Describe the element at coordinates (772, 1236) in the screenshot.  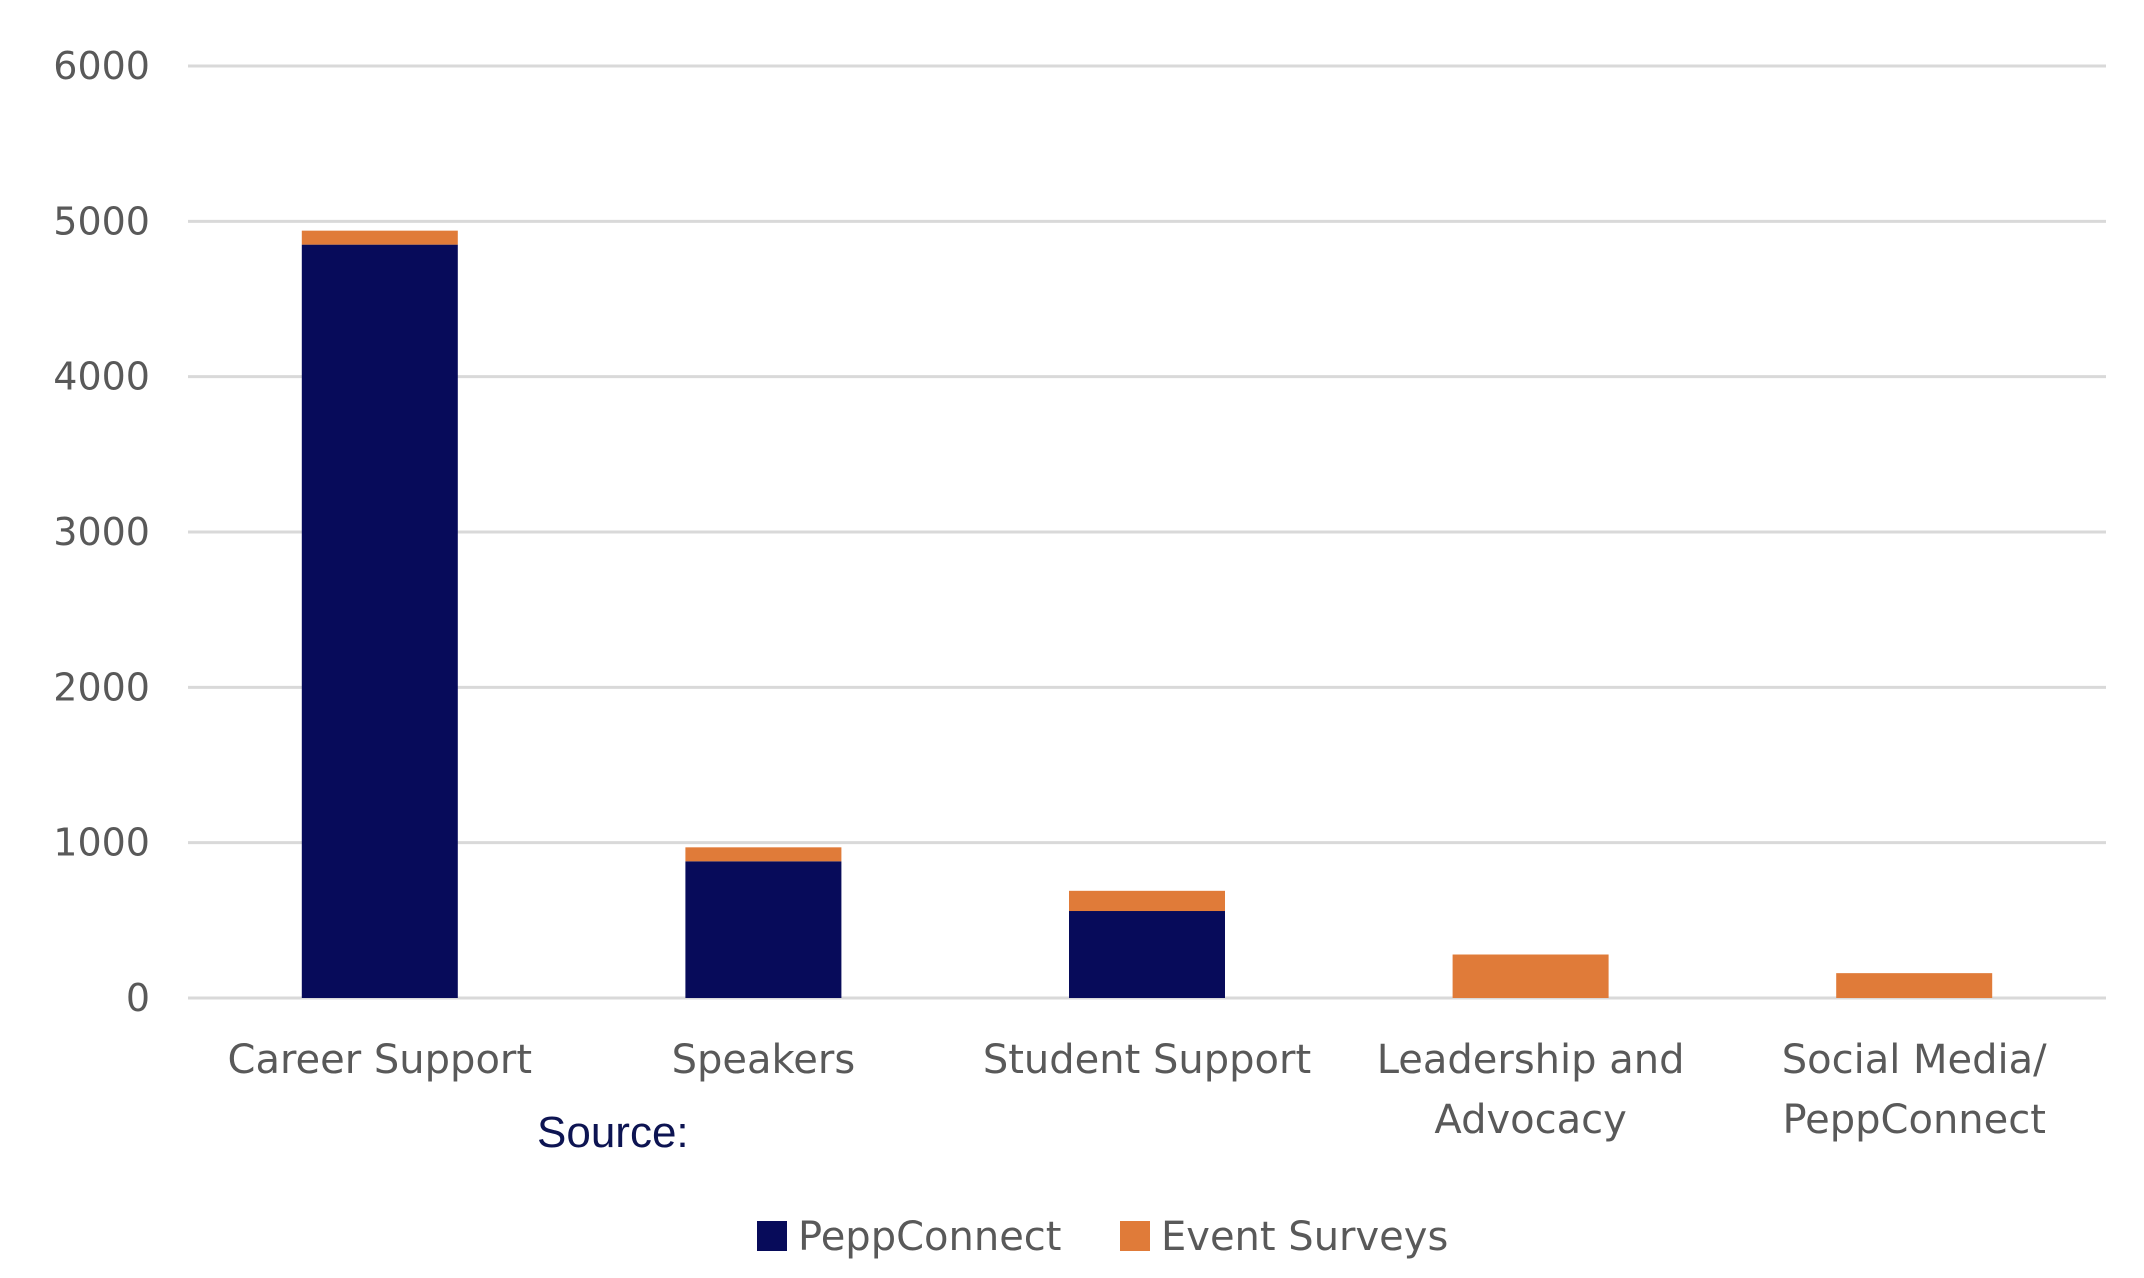
I see `legend-swatch-peppconnect` at that location.